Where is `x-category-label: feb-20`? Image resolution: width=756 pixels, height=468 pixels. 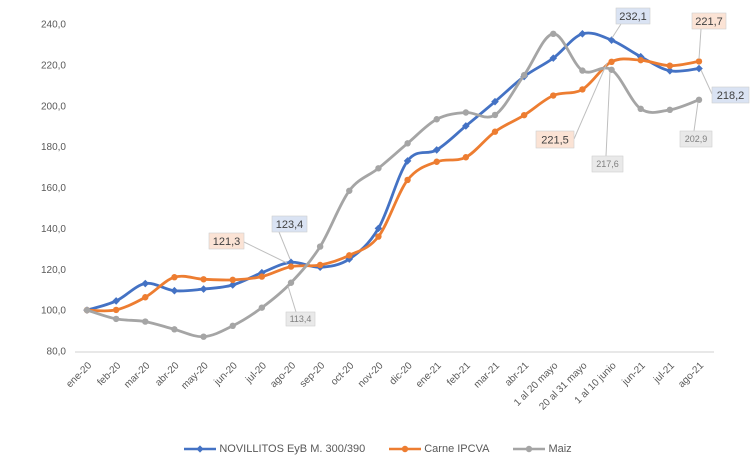
x-category-label: feb-20 is located at coordinates (109, 374).